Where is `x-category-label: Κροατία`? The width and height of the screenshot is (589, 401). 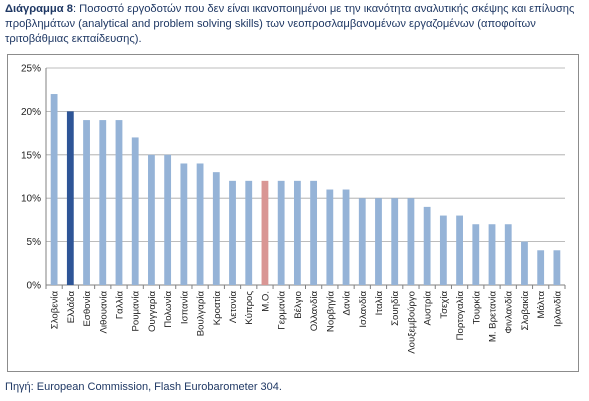 x-category-label: Κροατία is located at coordinates (217, 308).